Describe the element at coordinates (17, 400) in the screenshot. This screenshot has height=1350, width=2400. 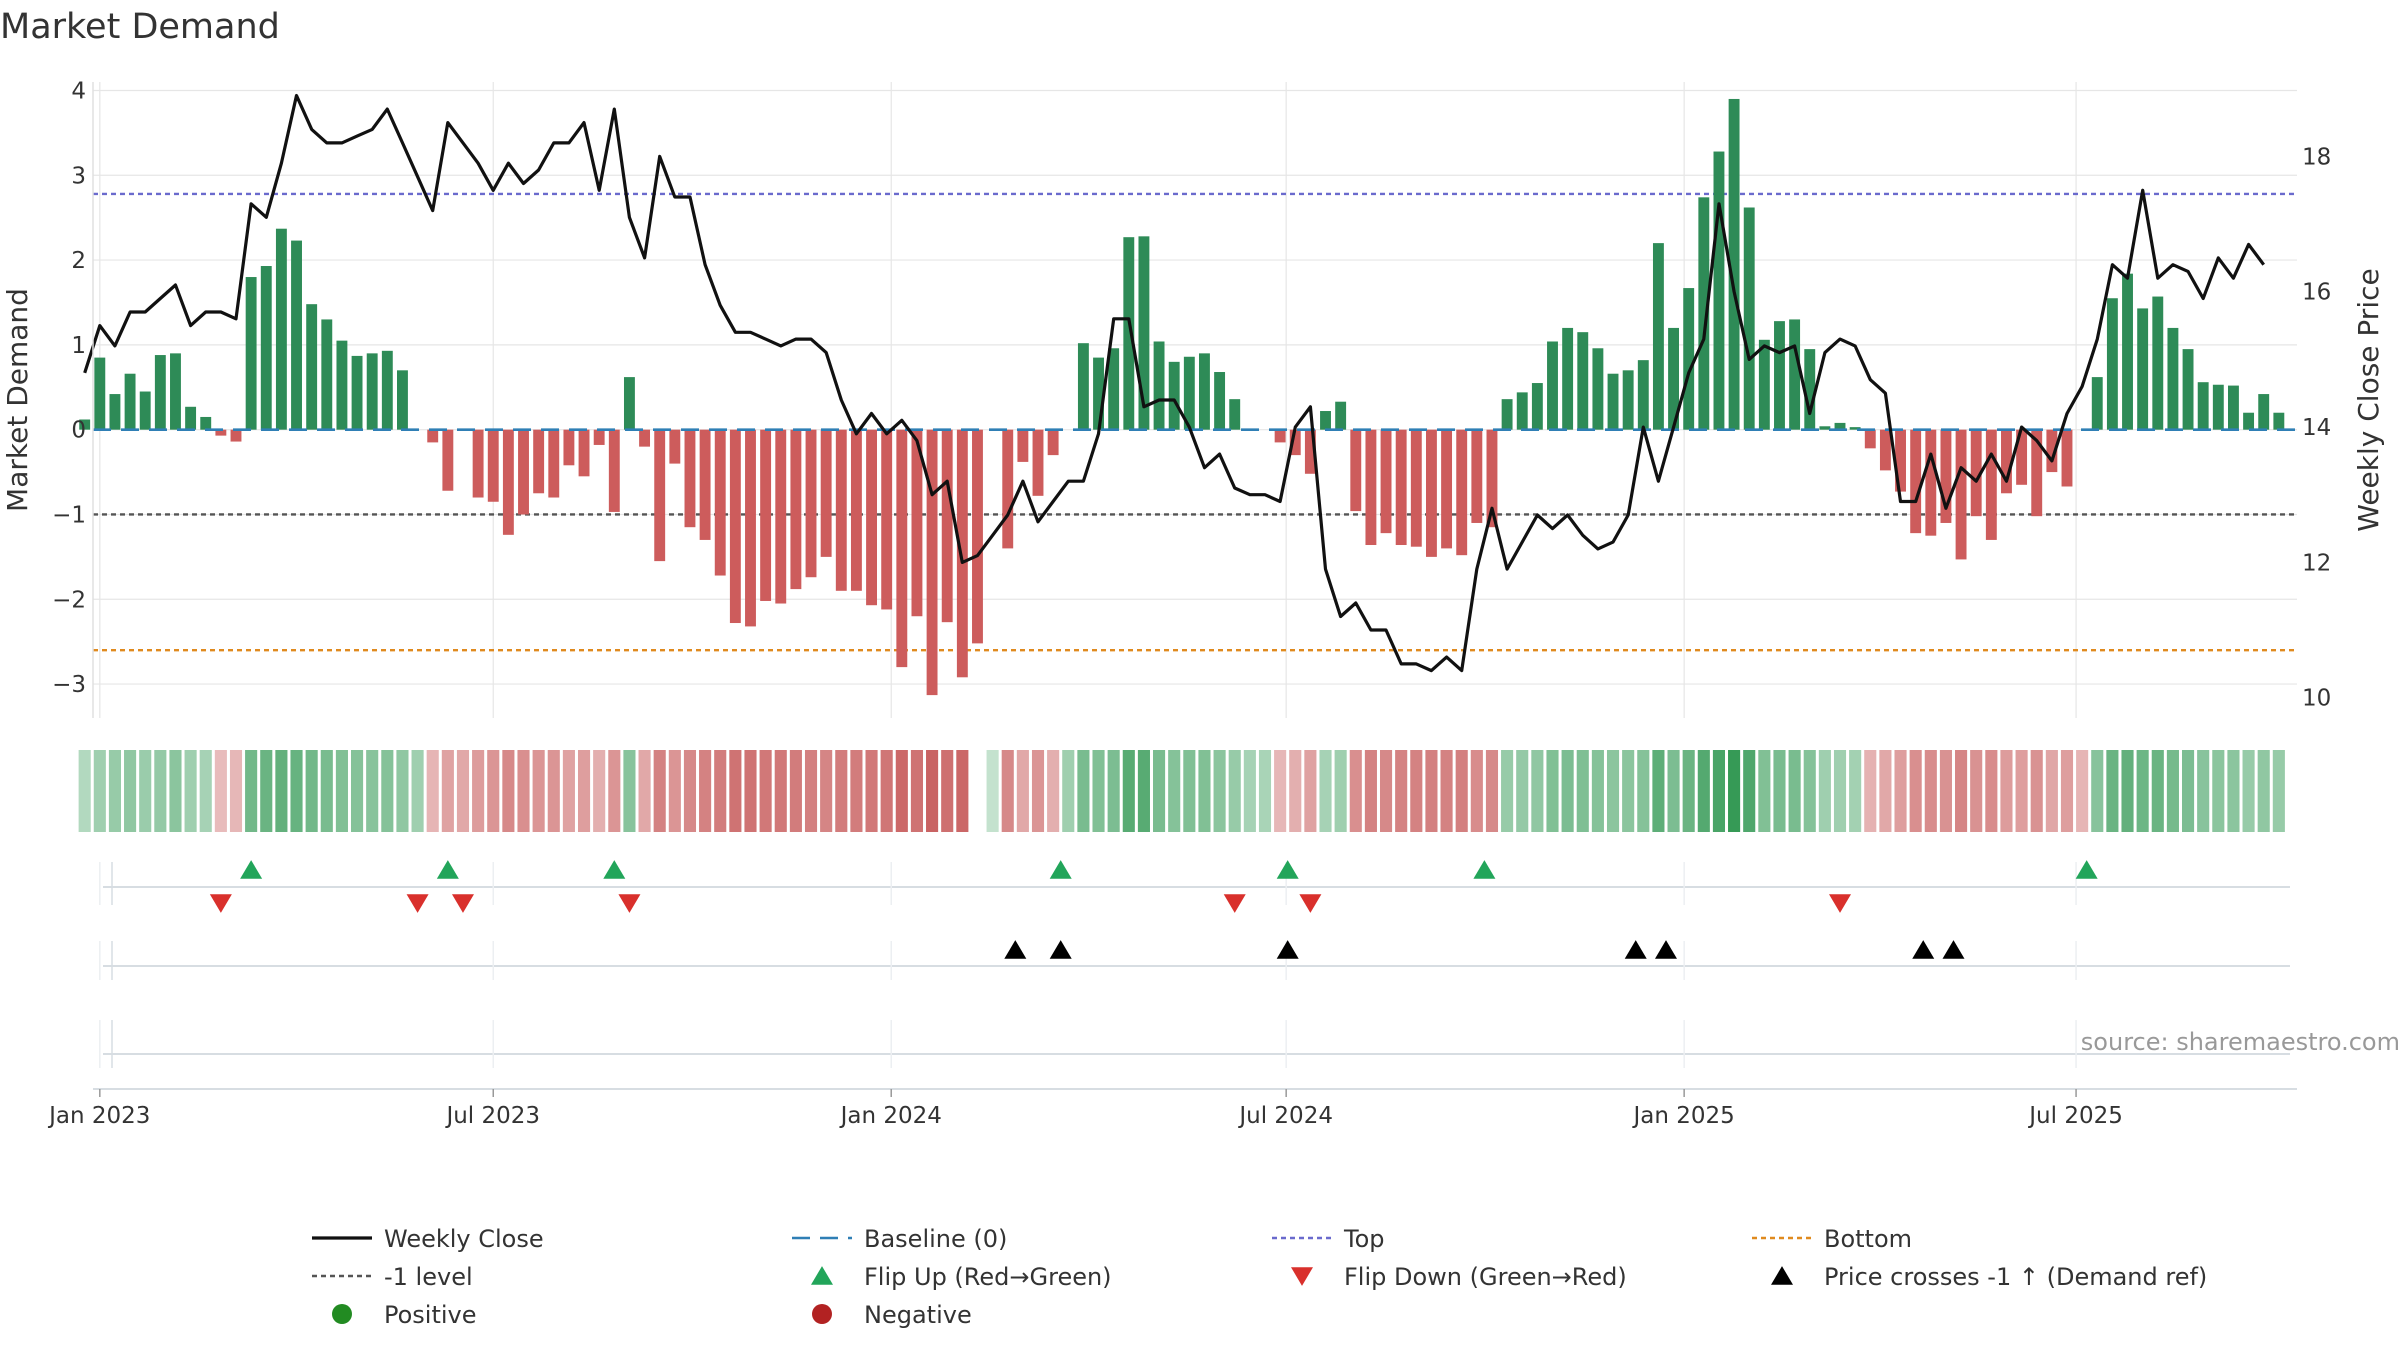
I see `left-axis-label: Market Demand` at that location.